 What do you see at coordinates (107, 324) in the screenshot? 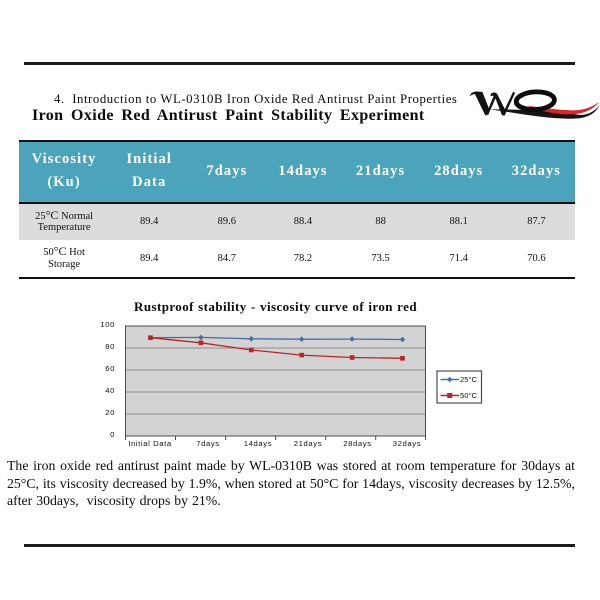
I see `svg-text: 100` at bounding box center [107, 324].